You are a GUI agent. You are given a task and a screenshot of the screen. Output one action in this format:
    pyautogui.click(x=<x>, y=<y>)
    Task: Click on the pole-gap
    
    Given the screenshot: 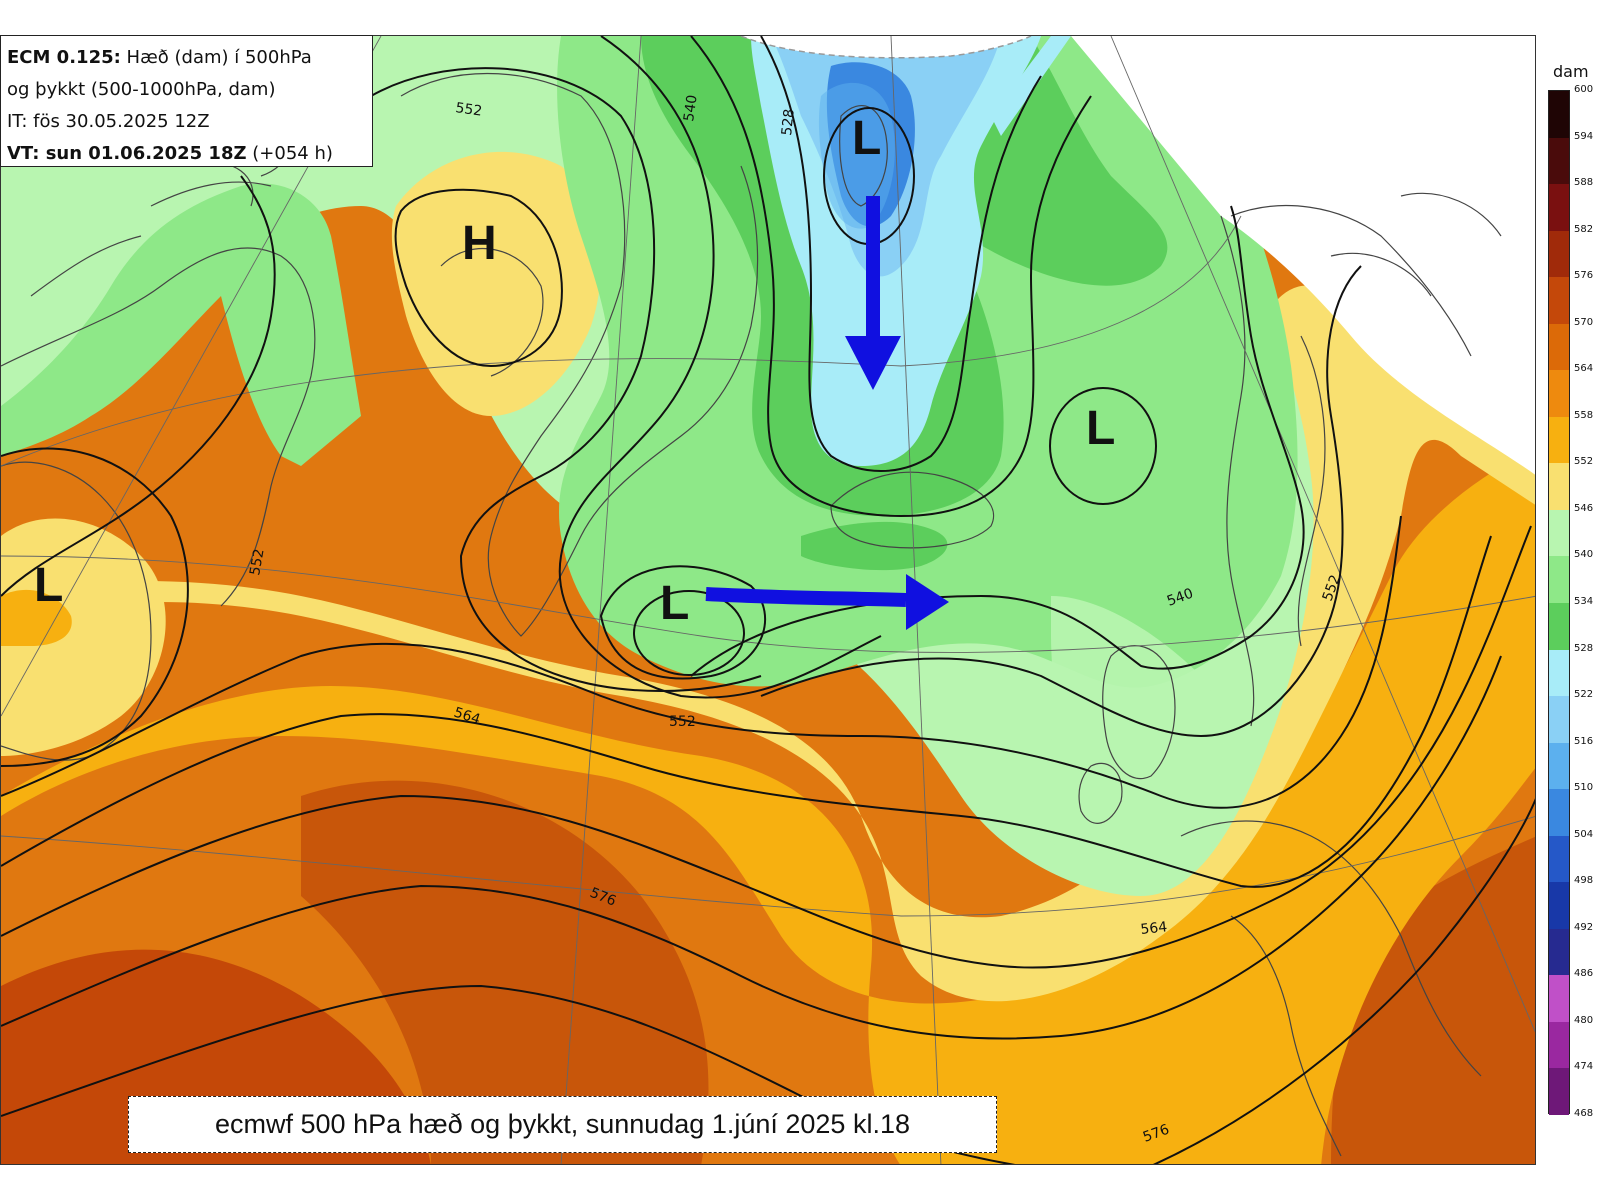 What is the action you would take?
    pyautogui.click(x=886, y=47)
    